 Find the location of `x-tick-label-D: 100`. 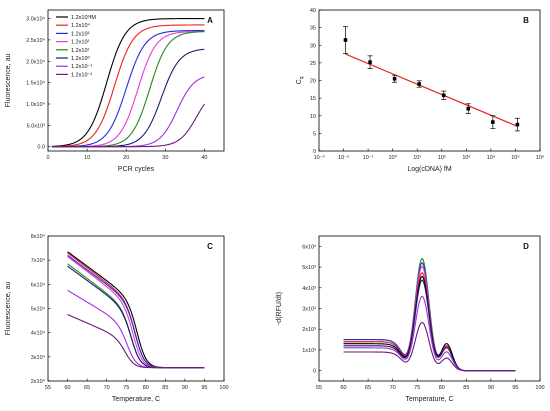

x-tick-label-D: 100 is located at coordinates (539, 388).